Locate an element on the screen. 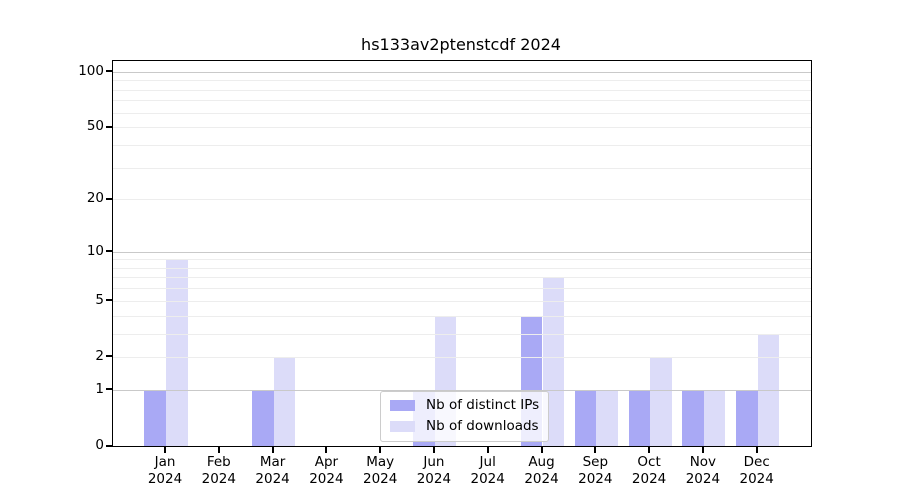 The height and width of the screenshot is (500, 900). x-tick-label: Nov 2024 is located at coordinates (703, 470).